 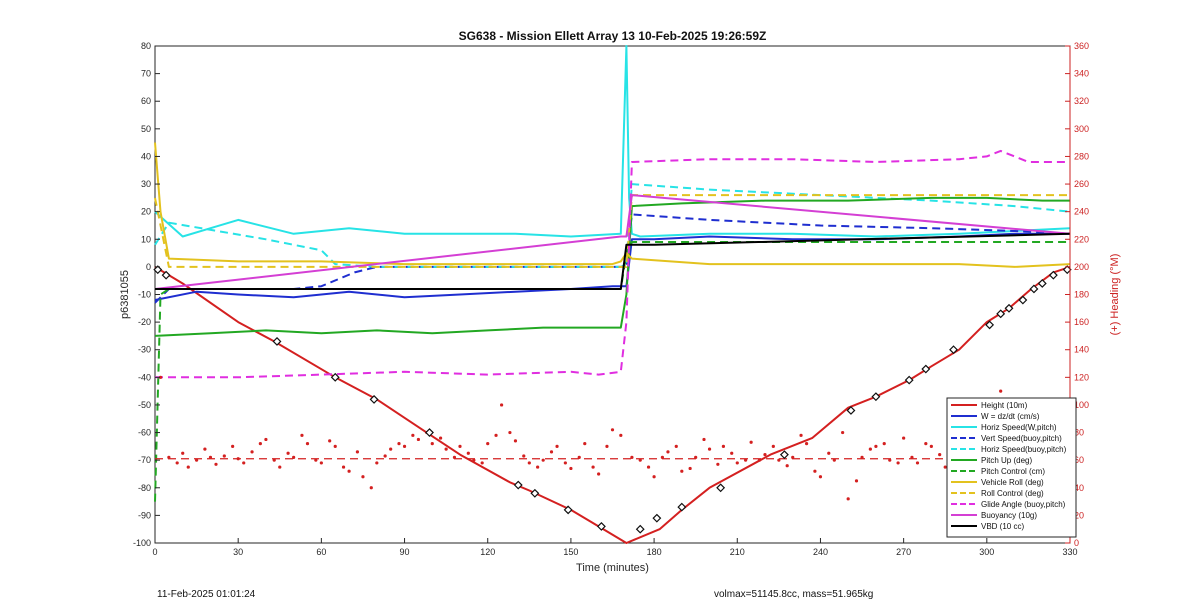 What do you see at coordinates (1024, 449) in the screenshot?
I see `legend-label: Horiz Speed(buoy,pitch)` at bounding box center [1024, 449].